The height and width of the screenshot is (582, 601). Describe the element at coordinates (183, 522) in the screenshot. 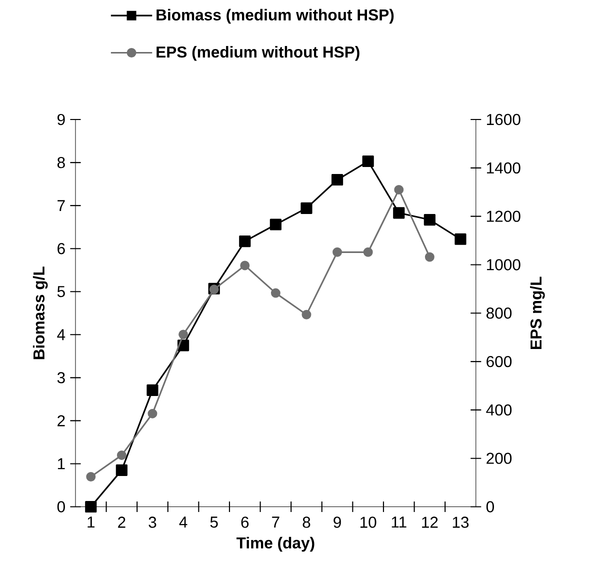

I see `x-tick-label: 4` at that location.